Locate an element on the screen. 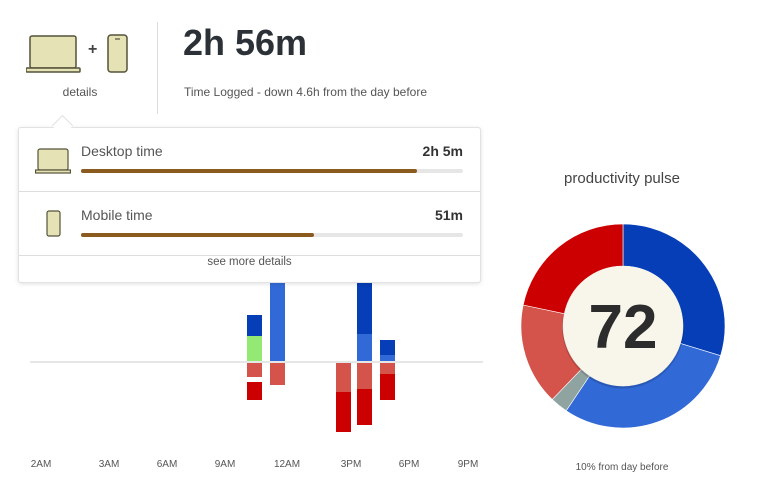 This screenshot has height=496, width=761. desktop-time-row: Desktop time 2h 5m is located at coordinates (249, 160).